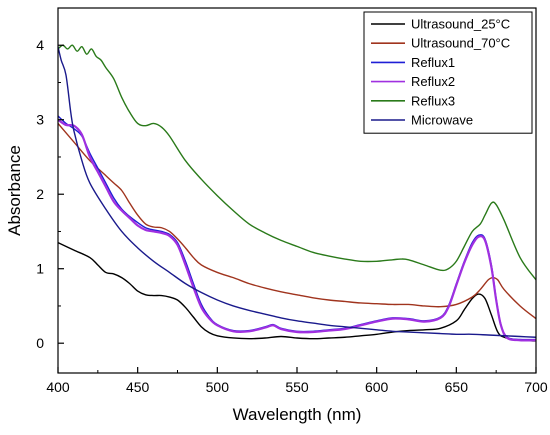  What do you see at coordinates (40, 194) in the screenshot?
I see `y-tick-label: 2` at bounding box center [40, 194].